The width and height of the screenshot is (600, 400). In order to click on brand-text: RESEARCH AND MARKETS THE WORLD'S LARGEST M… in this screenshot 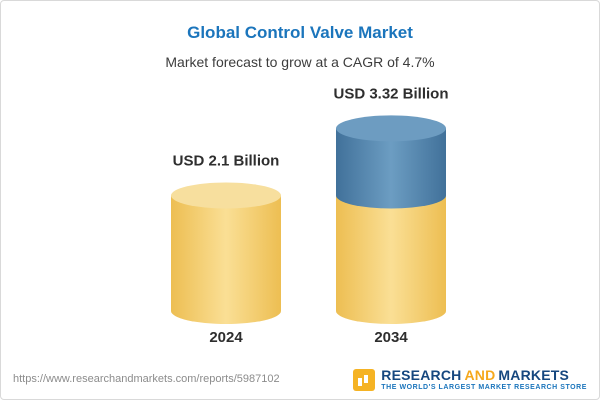, I will do `click(484, 379)`.